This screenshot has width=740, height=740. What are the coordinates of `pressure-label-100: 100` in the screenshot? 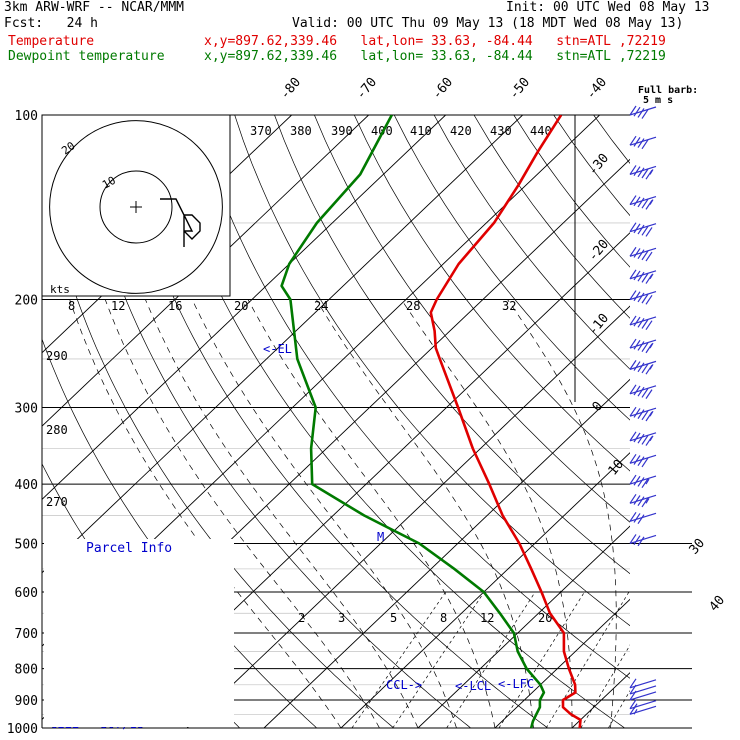 It's located at (26, 116).